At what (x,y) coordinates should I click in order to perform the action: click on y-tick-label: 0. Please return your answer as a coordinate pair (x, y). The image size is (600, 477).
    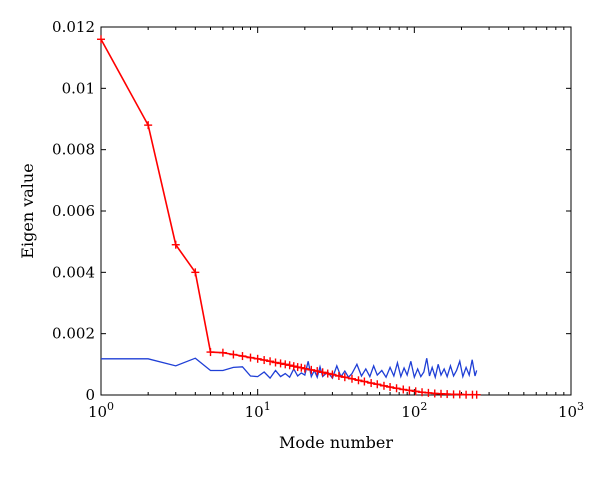
    Looking at the image, I should click on (90, 395).